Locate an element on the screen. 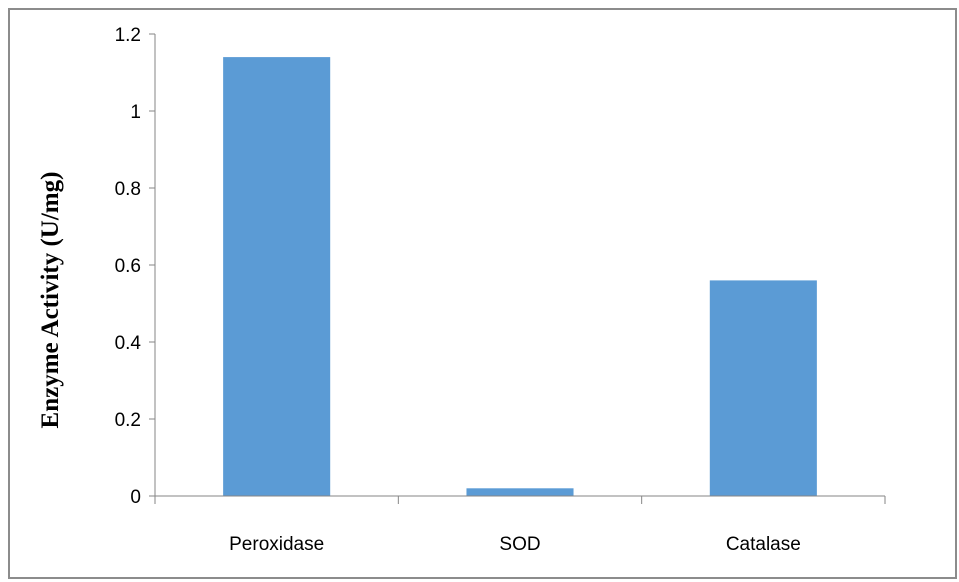 The height and width of the screenshot is (582, 959). y-tick-label: 1 is located at coordinates (135, 112).